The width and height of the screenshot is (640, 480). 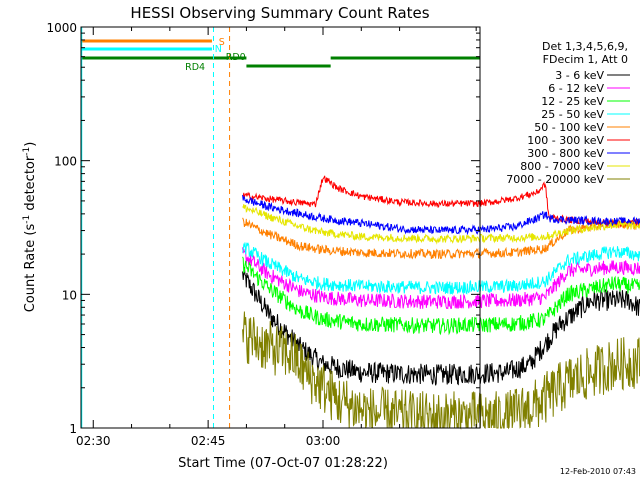 I want to click on y-tick-label: 1, so click(x=73, y=429).